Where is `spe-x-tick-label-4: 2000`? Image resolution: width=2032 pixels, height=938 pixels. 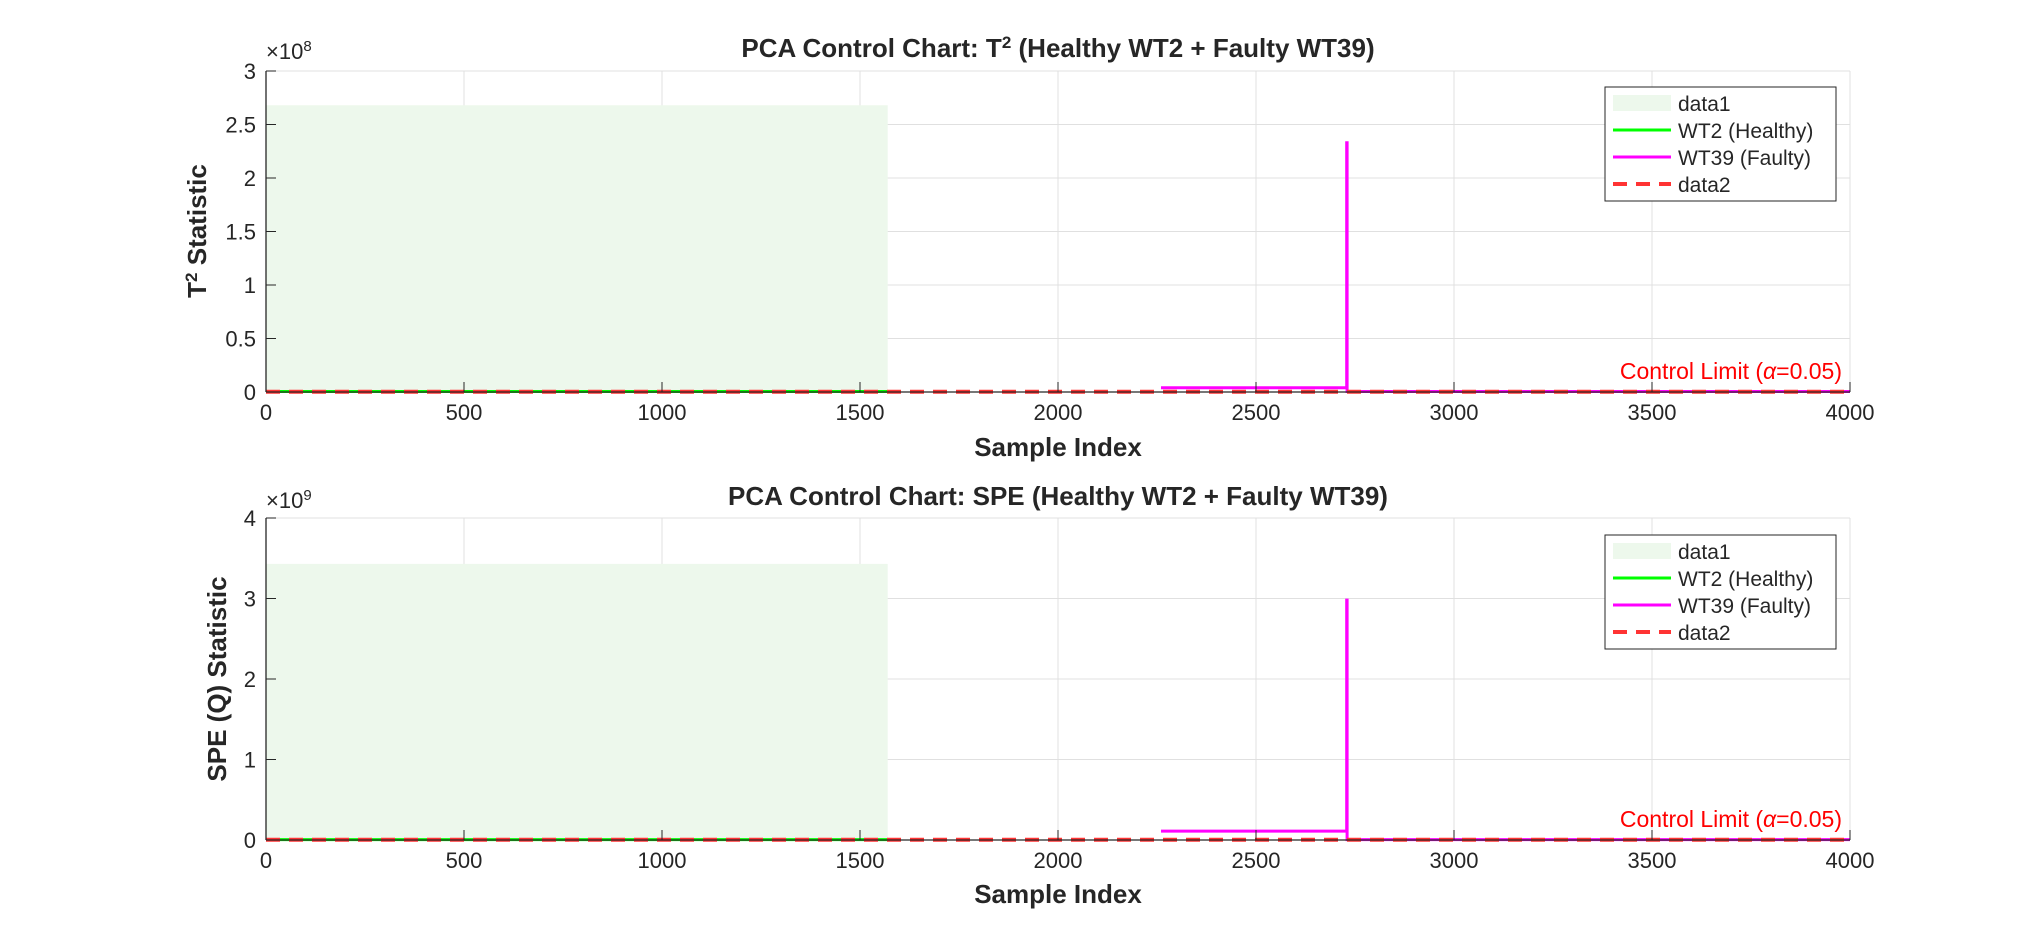
spe-x-tick-label-4: 2000 is located at coordinates (1058, 860).